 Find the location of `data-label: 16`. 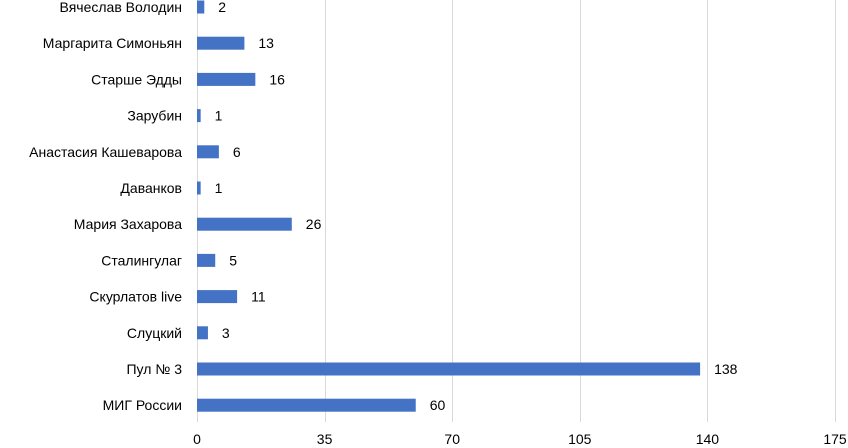

data-label: 16 is located at coordinates (277, 79).